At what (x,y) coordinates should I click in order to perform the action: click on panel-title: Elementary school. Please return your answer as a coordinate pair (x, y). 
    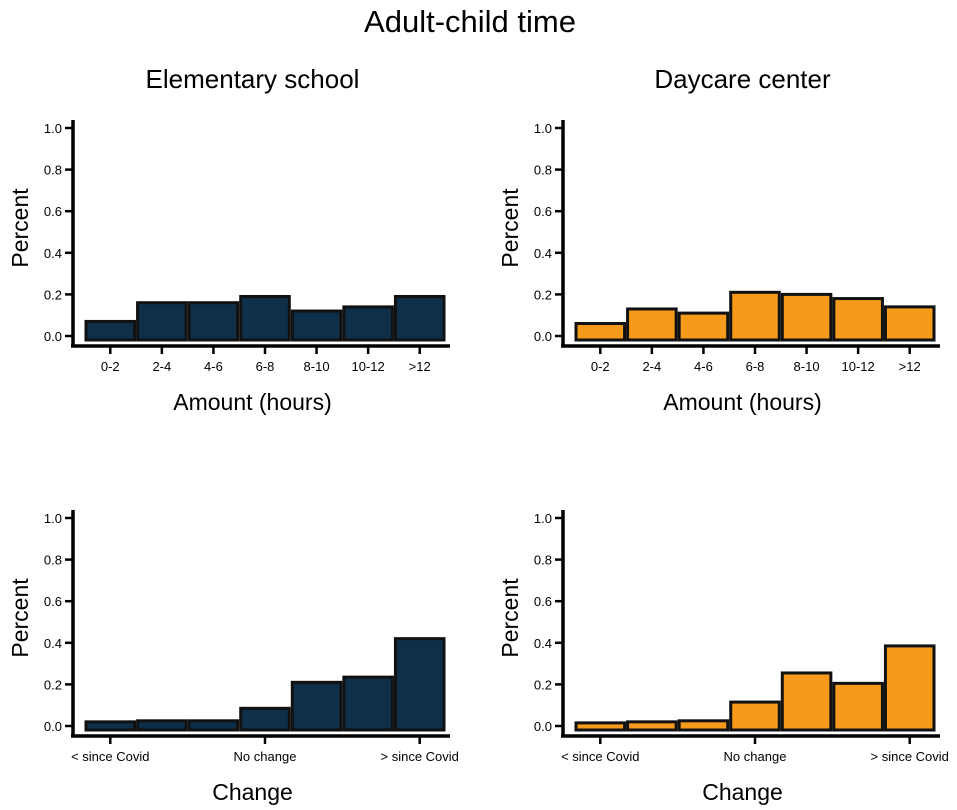
    Looking at the image, I should click on (253, 79).